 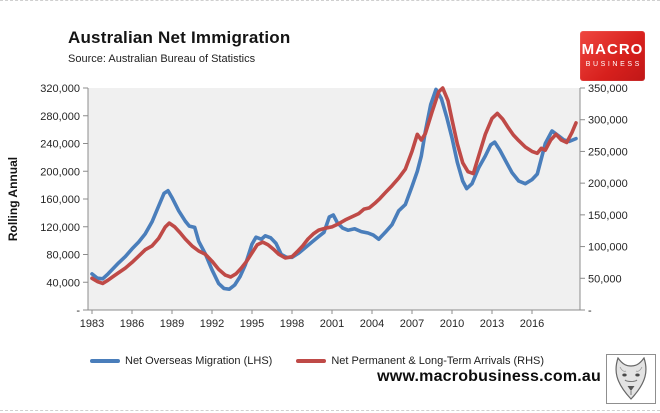 What do you see at coordinates (608, 184) in the screenshot?
I see `right-axis-tick-label: 200,000` at bounding box center [608, 184].